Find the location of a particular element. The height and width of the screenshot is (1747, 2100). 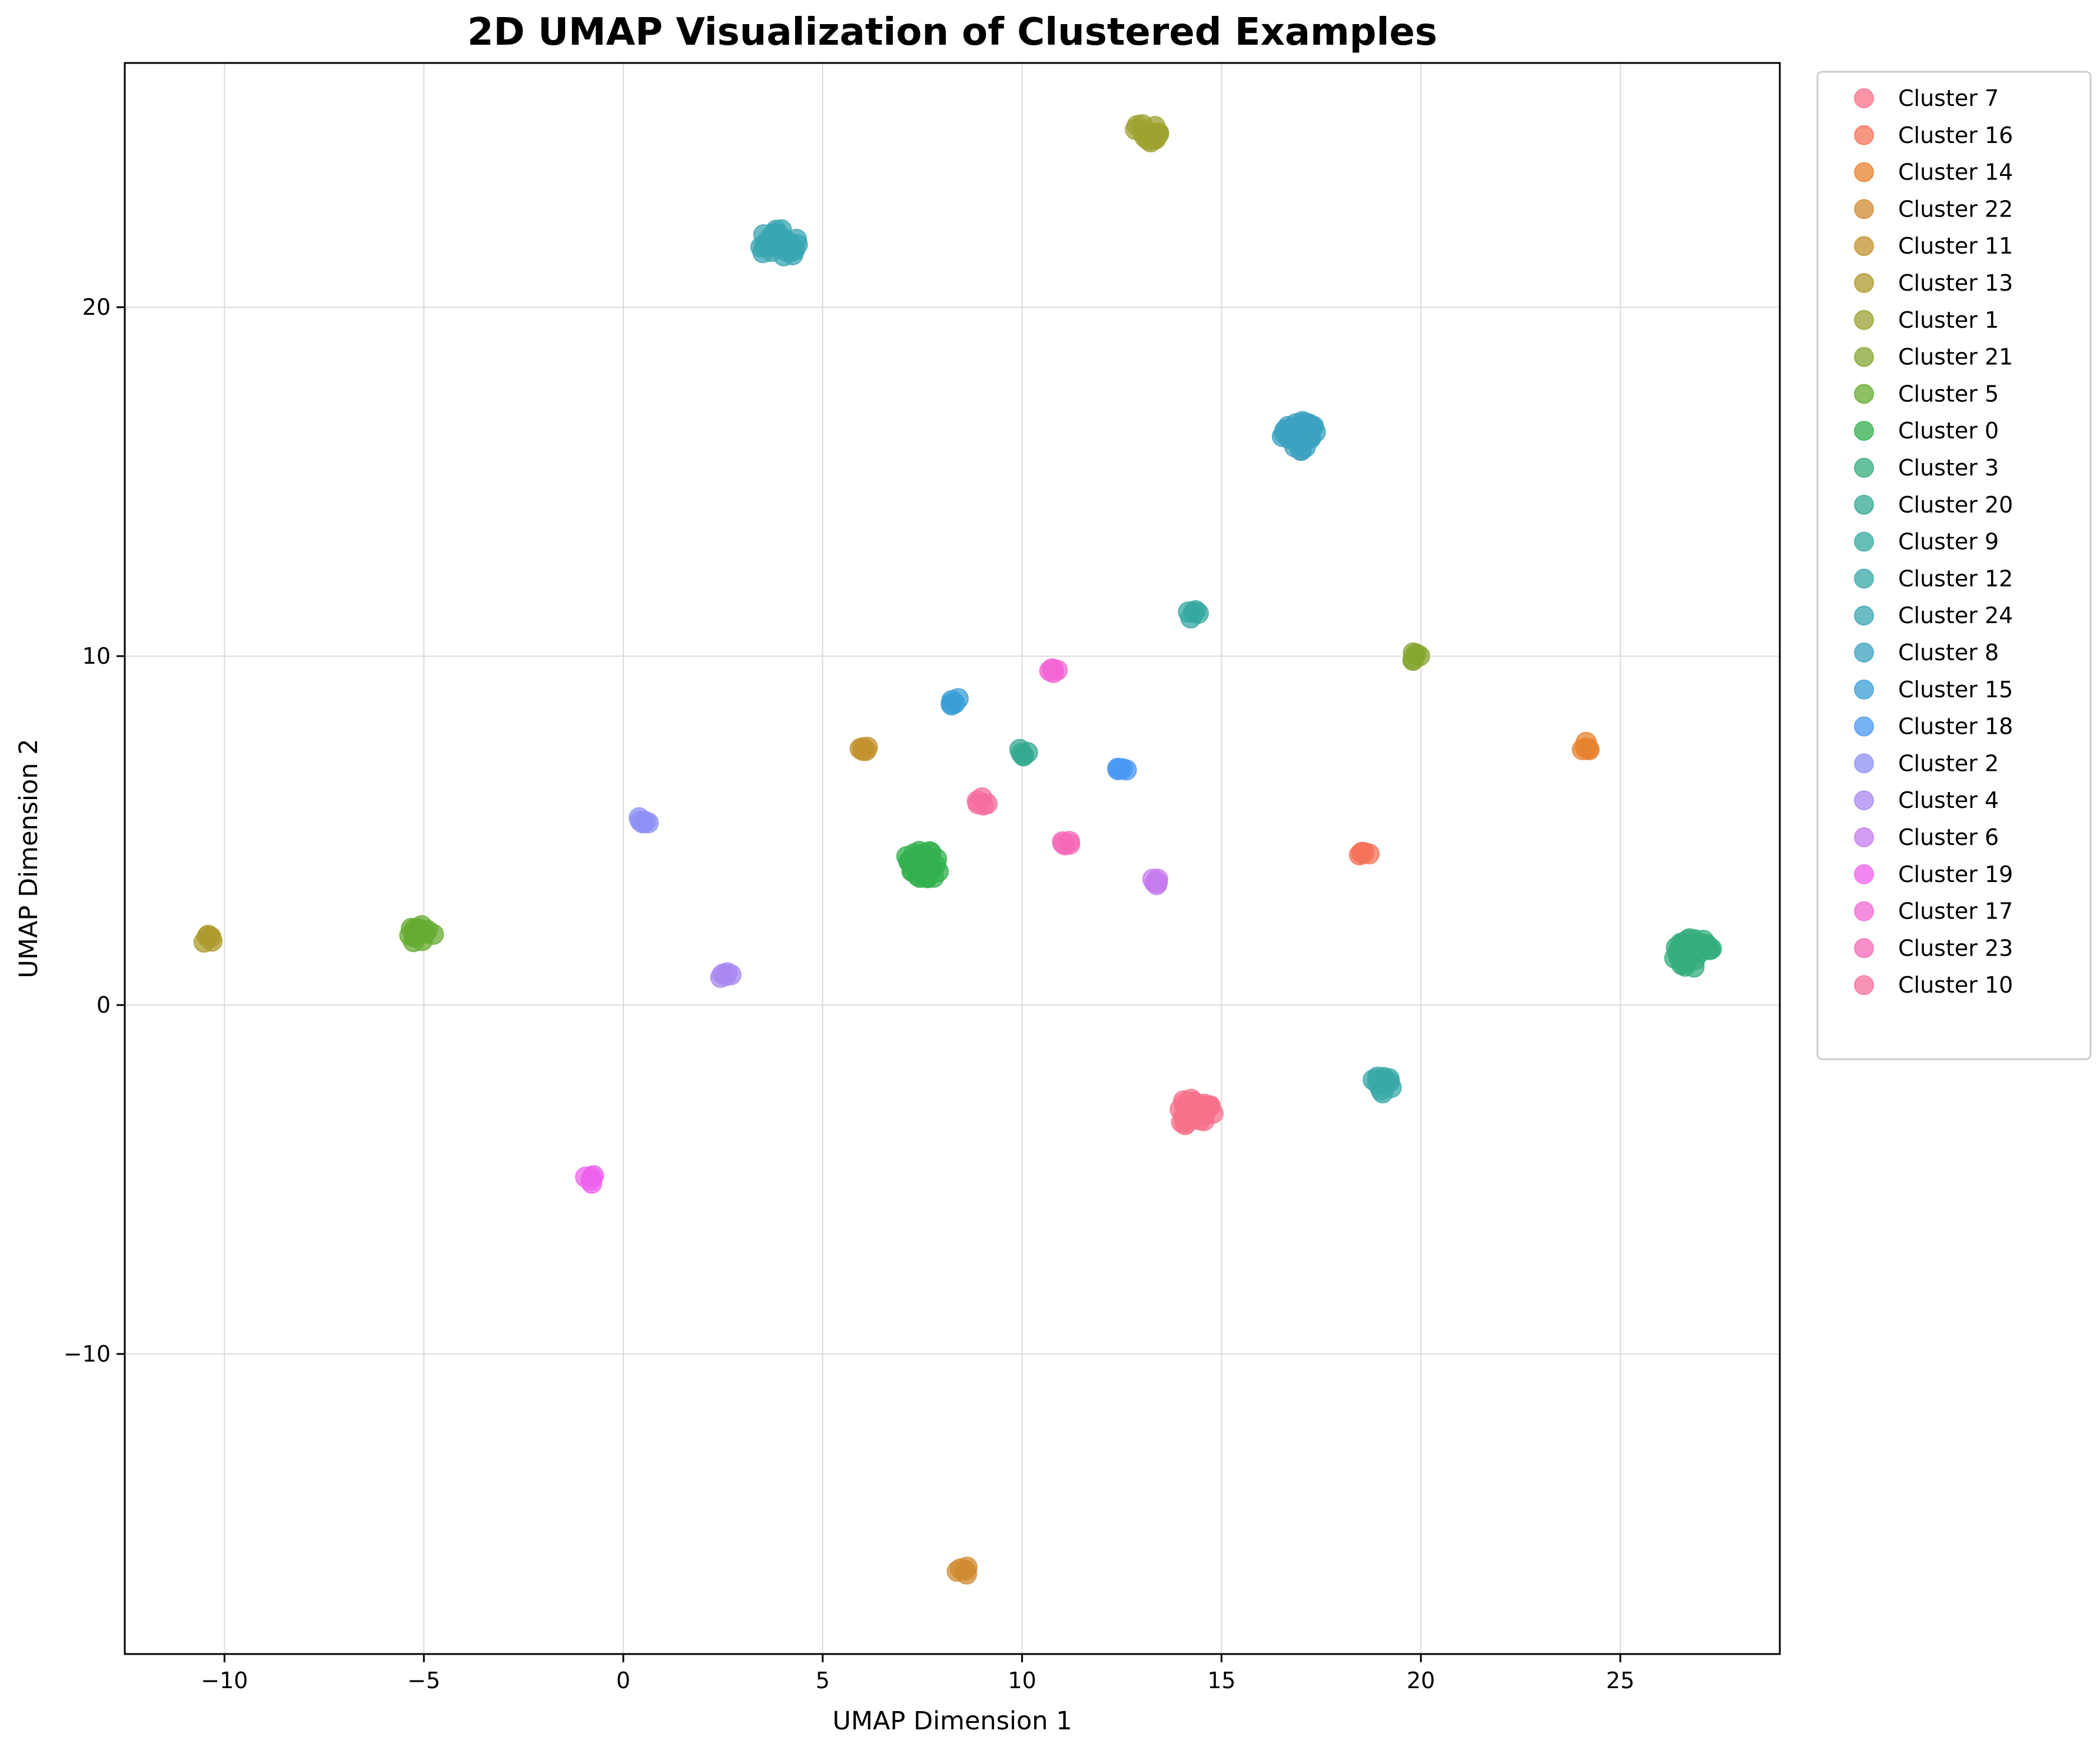

x-tick-label: 5 is located at coordinates (823, 1680).